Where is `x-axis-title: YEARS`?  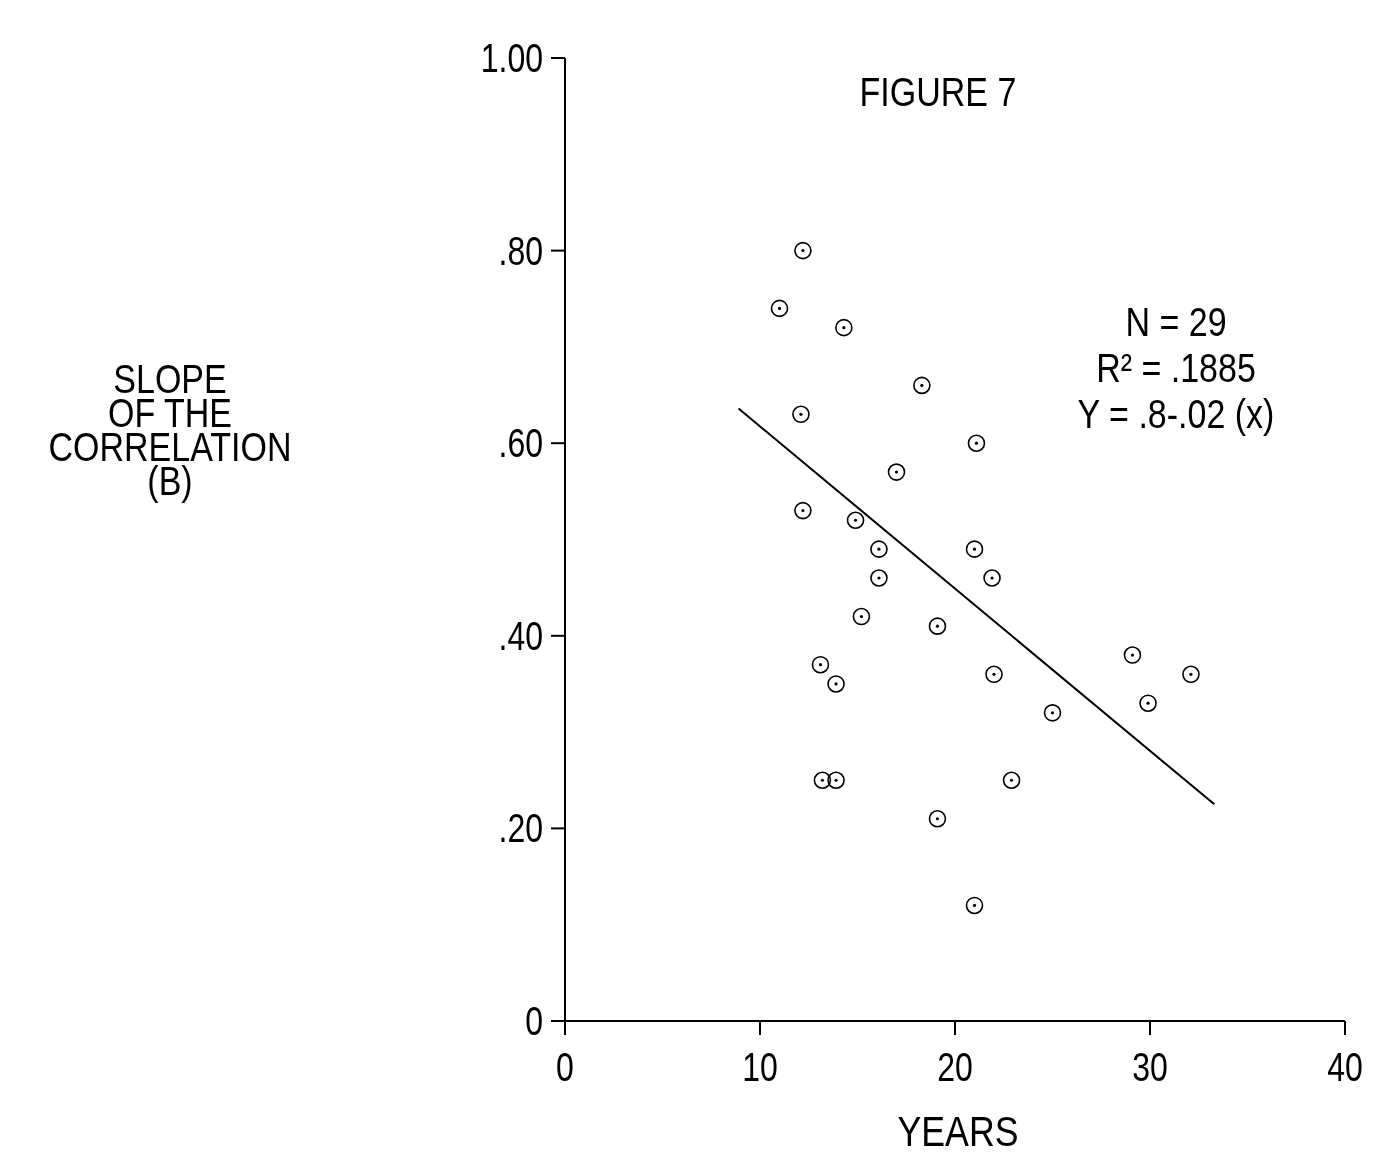
x-axis-title: YEARS is located at coordinates (958, 1131).